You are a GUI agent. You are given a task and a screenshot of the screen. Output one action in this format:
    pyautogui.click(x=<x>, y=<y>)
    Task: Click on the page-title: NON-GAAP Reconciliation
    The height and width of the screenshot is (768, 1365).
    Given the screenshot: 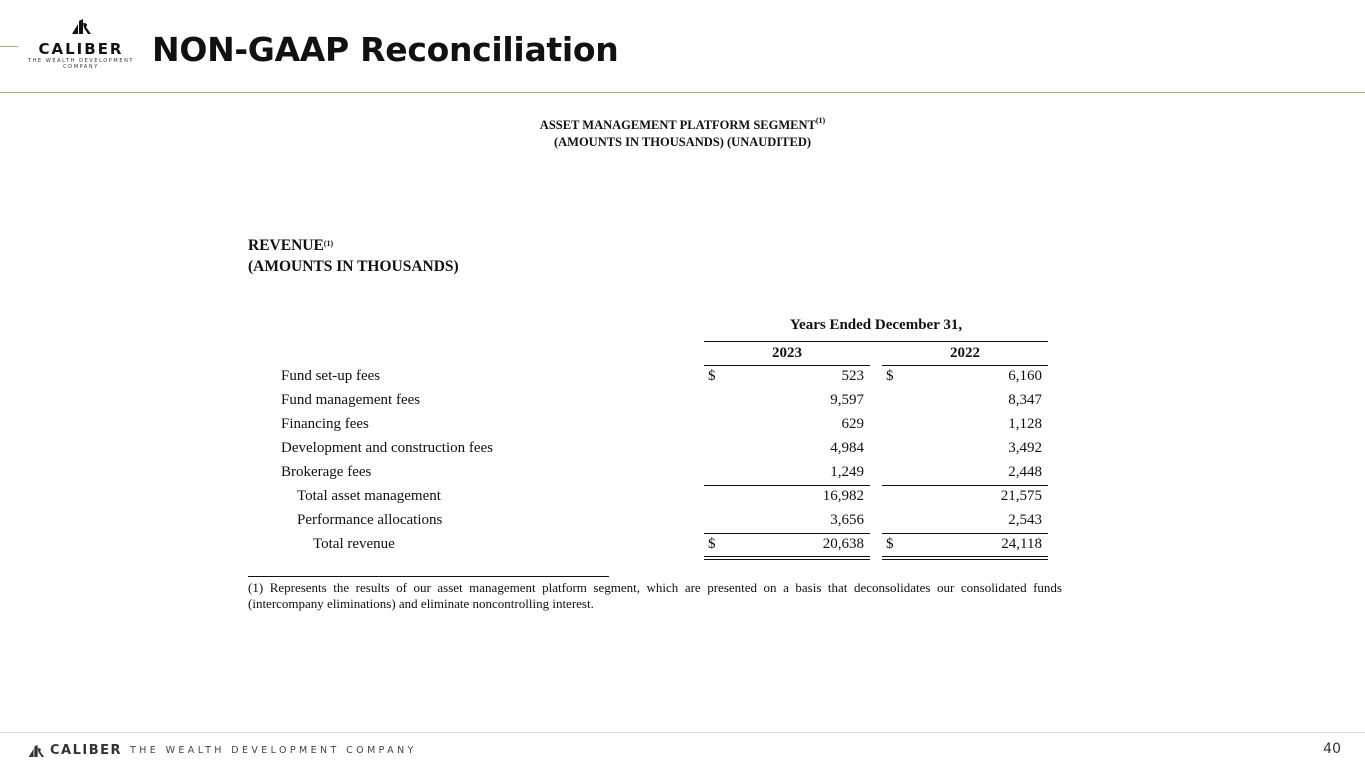 What is the action you would take?
    pyautogui.click(x=385, y=49)
    